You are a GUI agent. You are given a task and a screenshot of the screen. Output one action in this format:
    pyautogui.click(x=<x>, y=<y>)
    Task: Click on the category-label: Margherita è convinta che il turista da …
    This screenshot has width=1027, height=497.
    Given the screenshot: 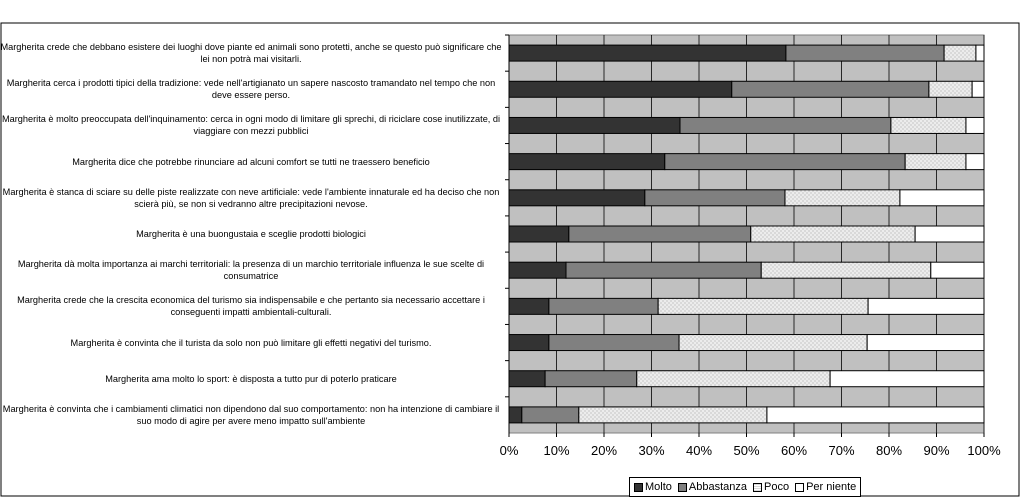 What is the action you would take?
    pyautogui.click(x=251, y=342)
    